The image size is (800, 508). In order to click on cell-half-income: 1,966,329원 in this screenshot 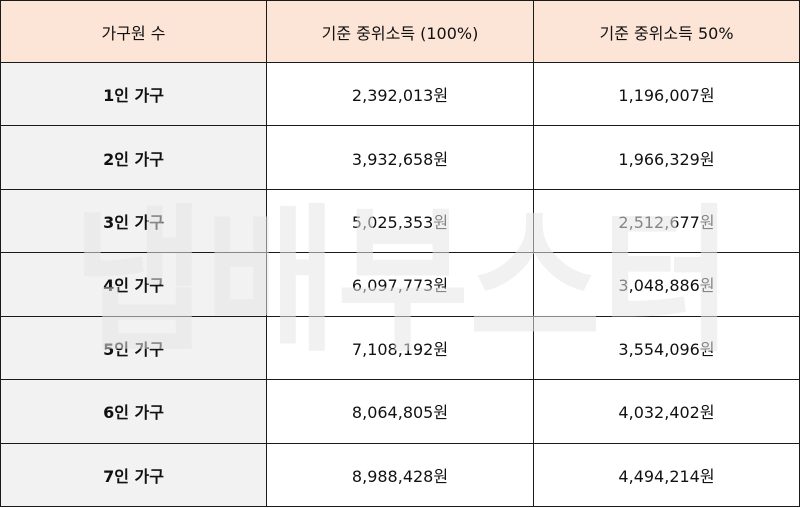, I will do `click(666, 157)`.